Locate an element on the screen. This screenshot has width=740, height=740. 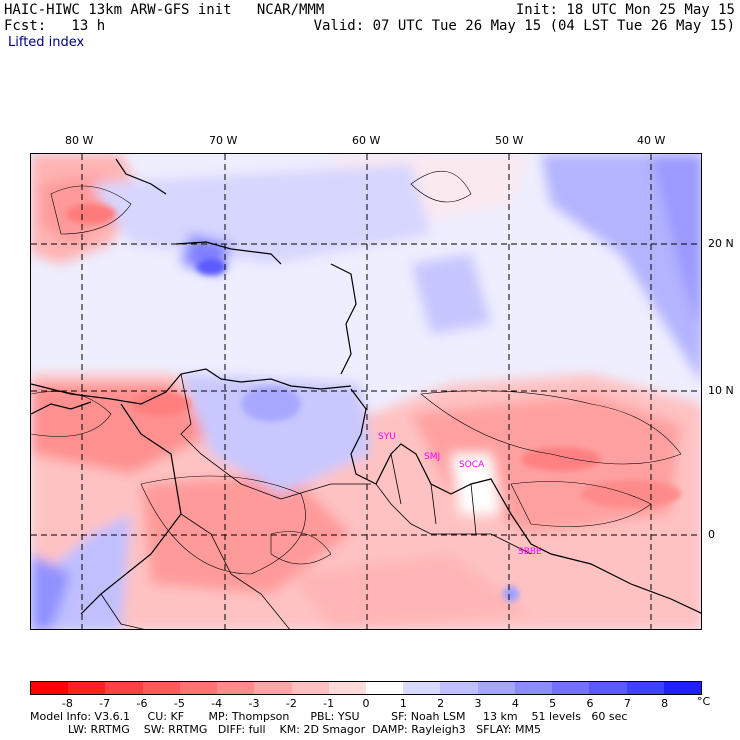
station-sbbe: SBBE is located at coordinates (530, 552).